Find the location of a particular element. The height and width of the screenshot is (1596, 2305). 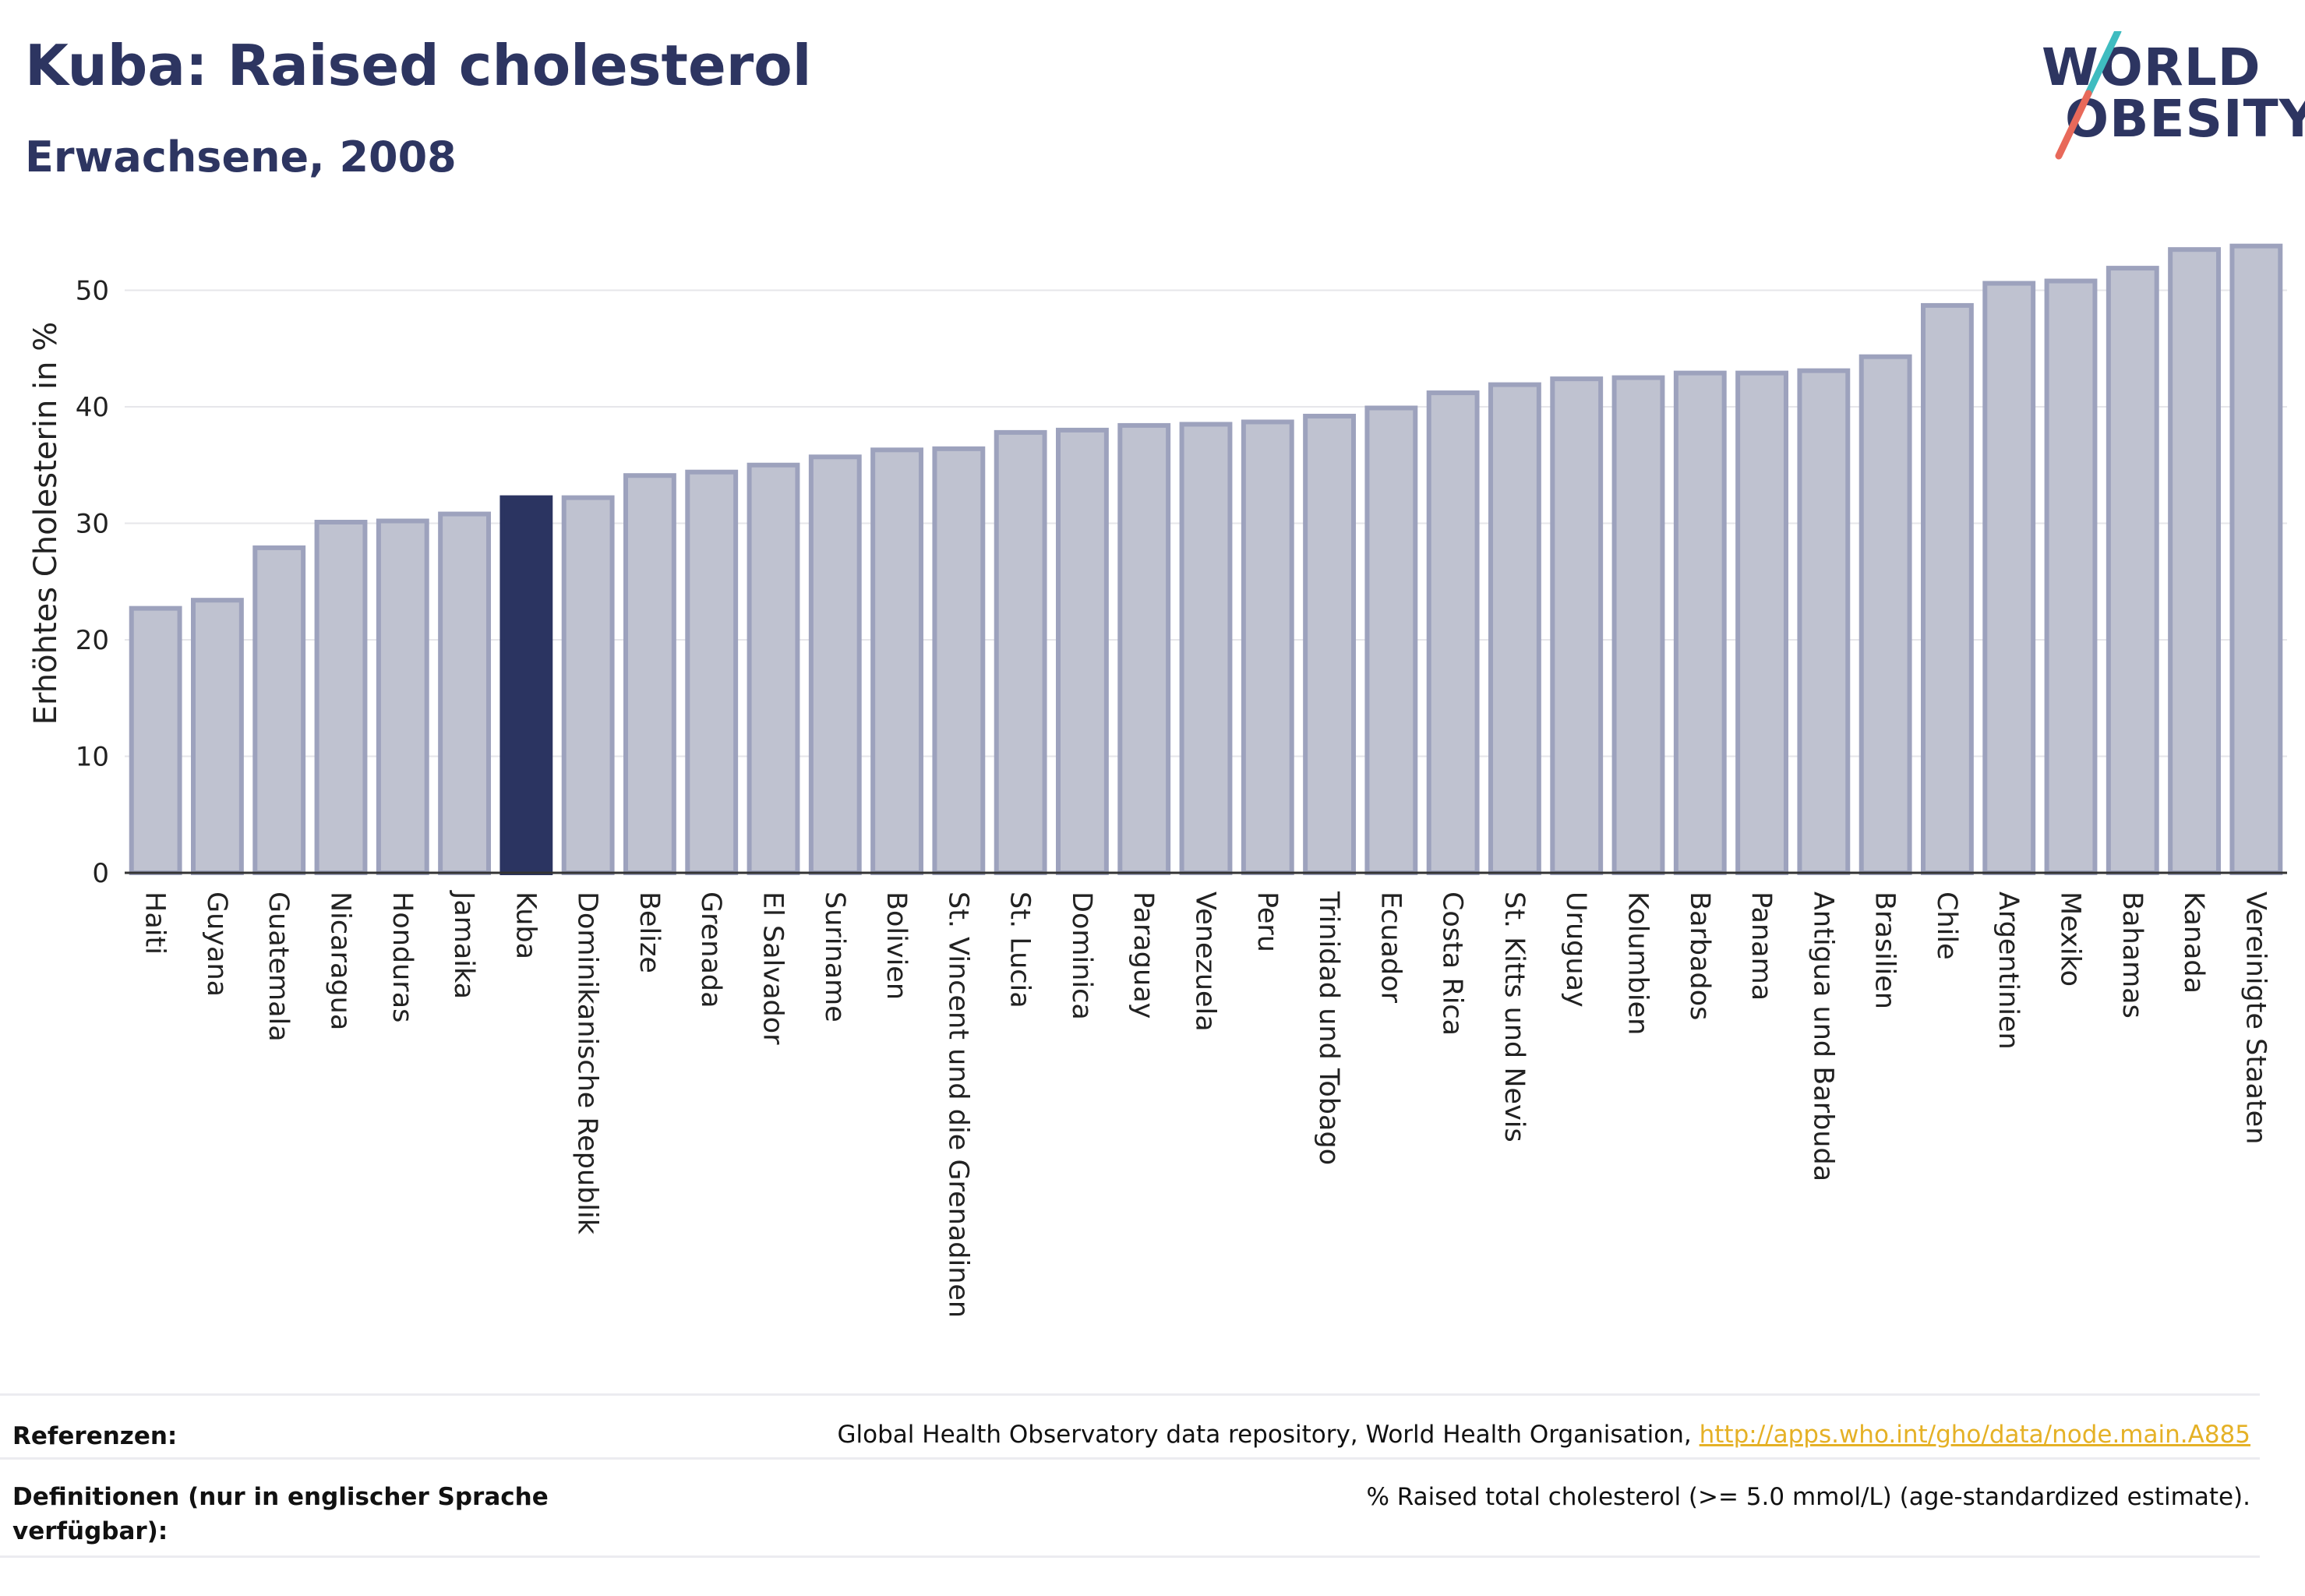

x-tick-label: Paraguay is located at coordinates (1143, 955).